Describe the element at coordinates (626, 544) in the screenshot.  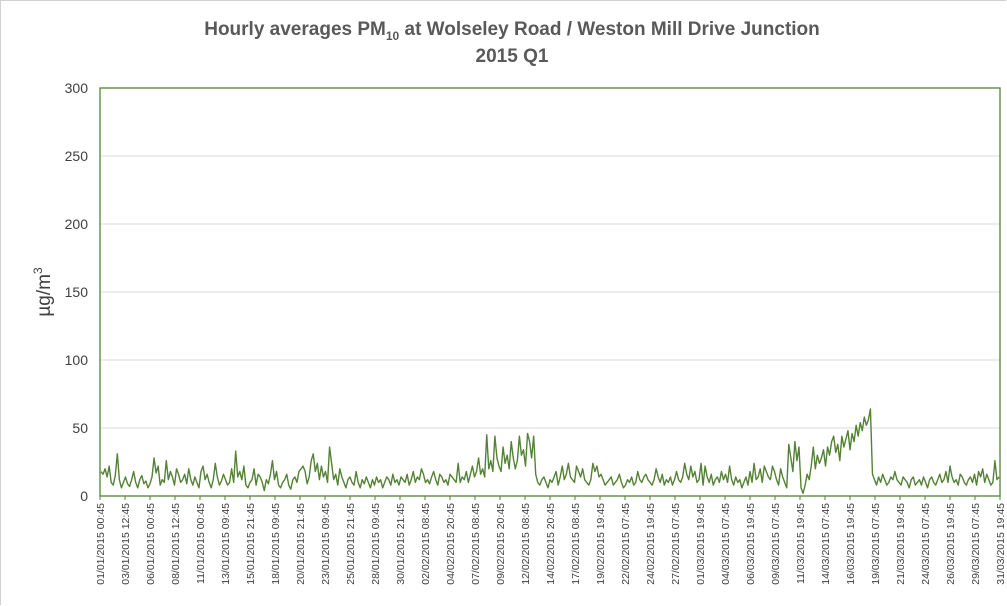
I see `x-tick-label: 22/02/2015 07:45` at that location.